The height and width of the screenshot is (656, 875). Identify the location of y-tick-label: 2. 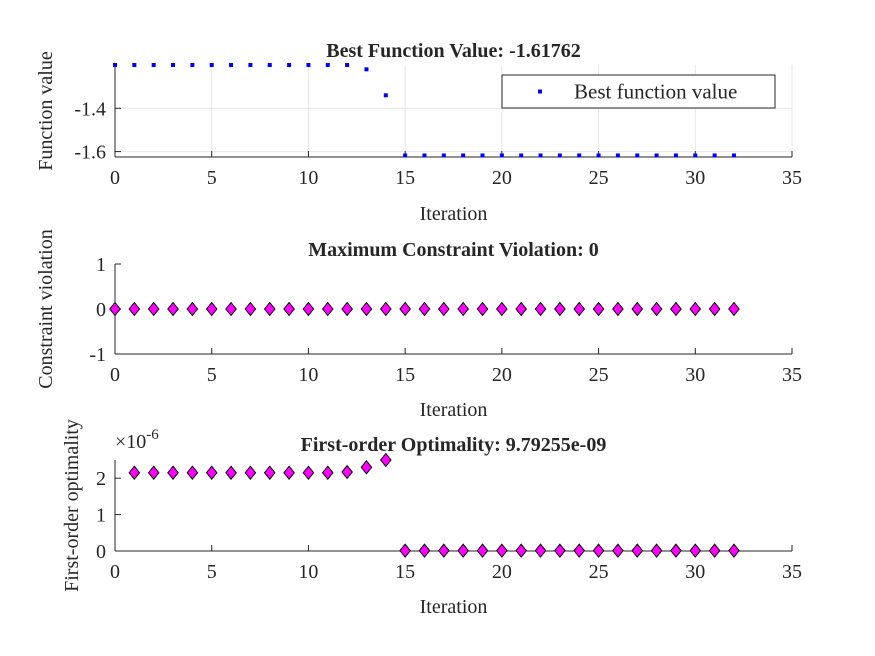
(101, 479).